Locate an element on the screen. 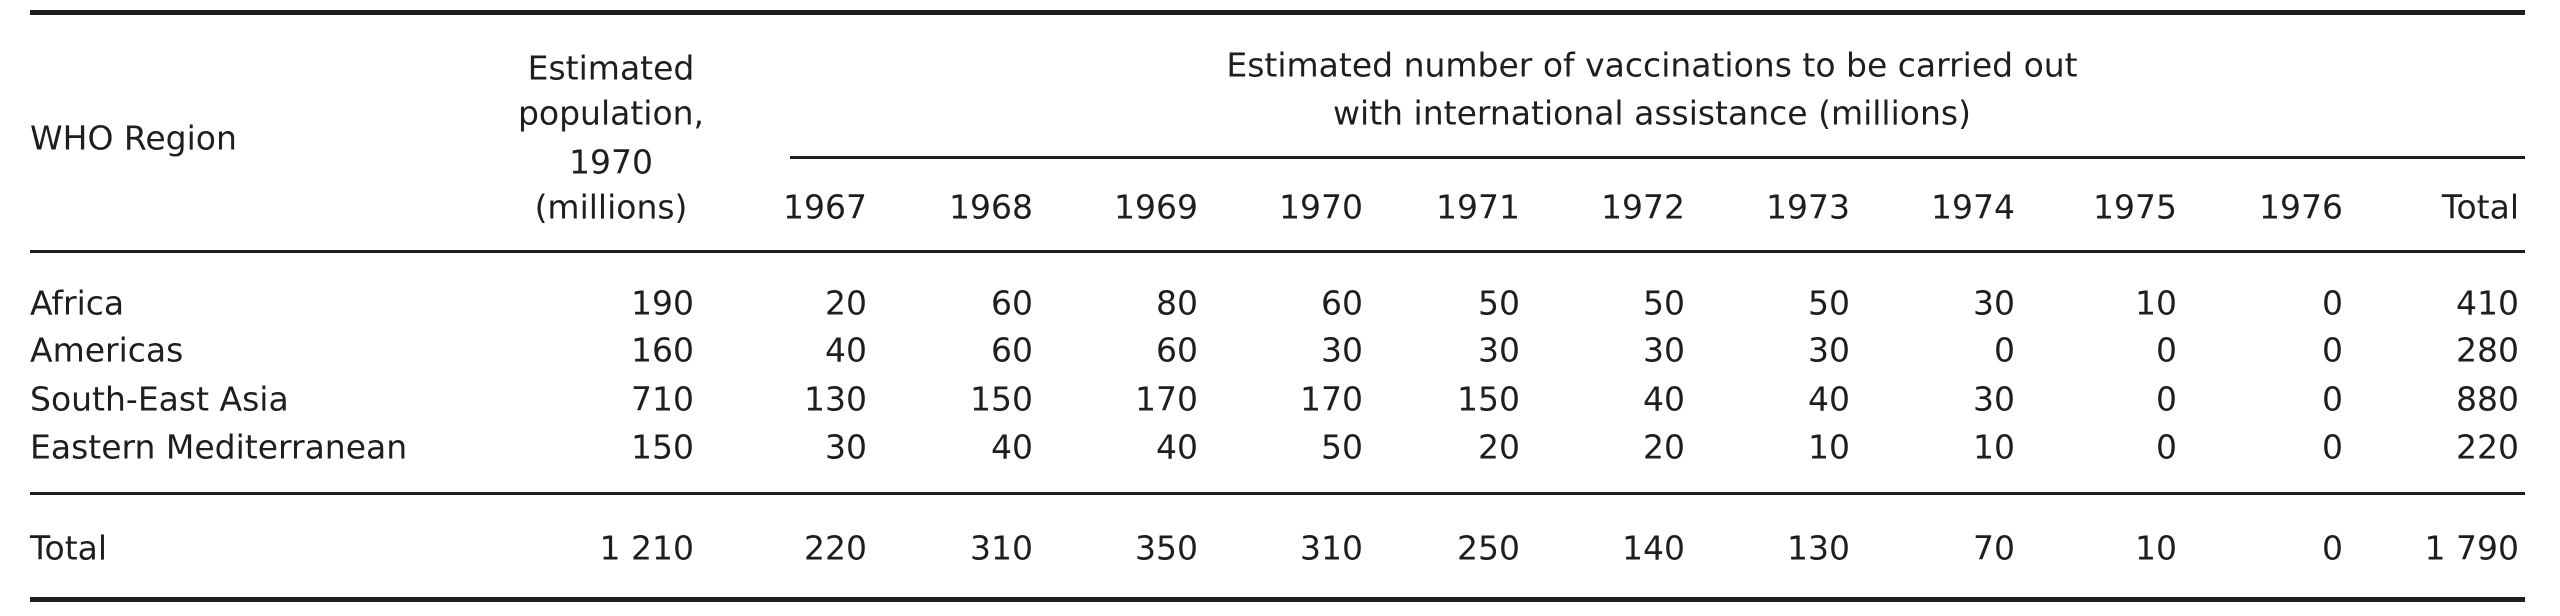 The height and width of the screenshot is (616, 2560). population-header: population, is located at coordinates (611, 113).